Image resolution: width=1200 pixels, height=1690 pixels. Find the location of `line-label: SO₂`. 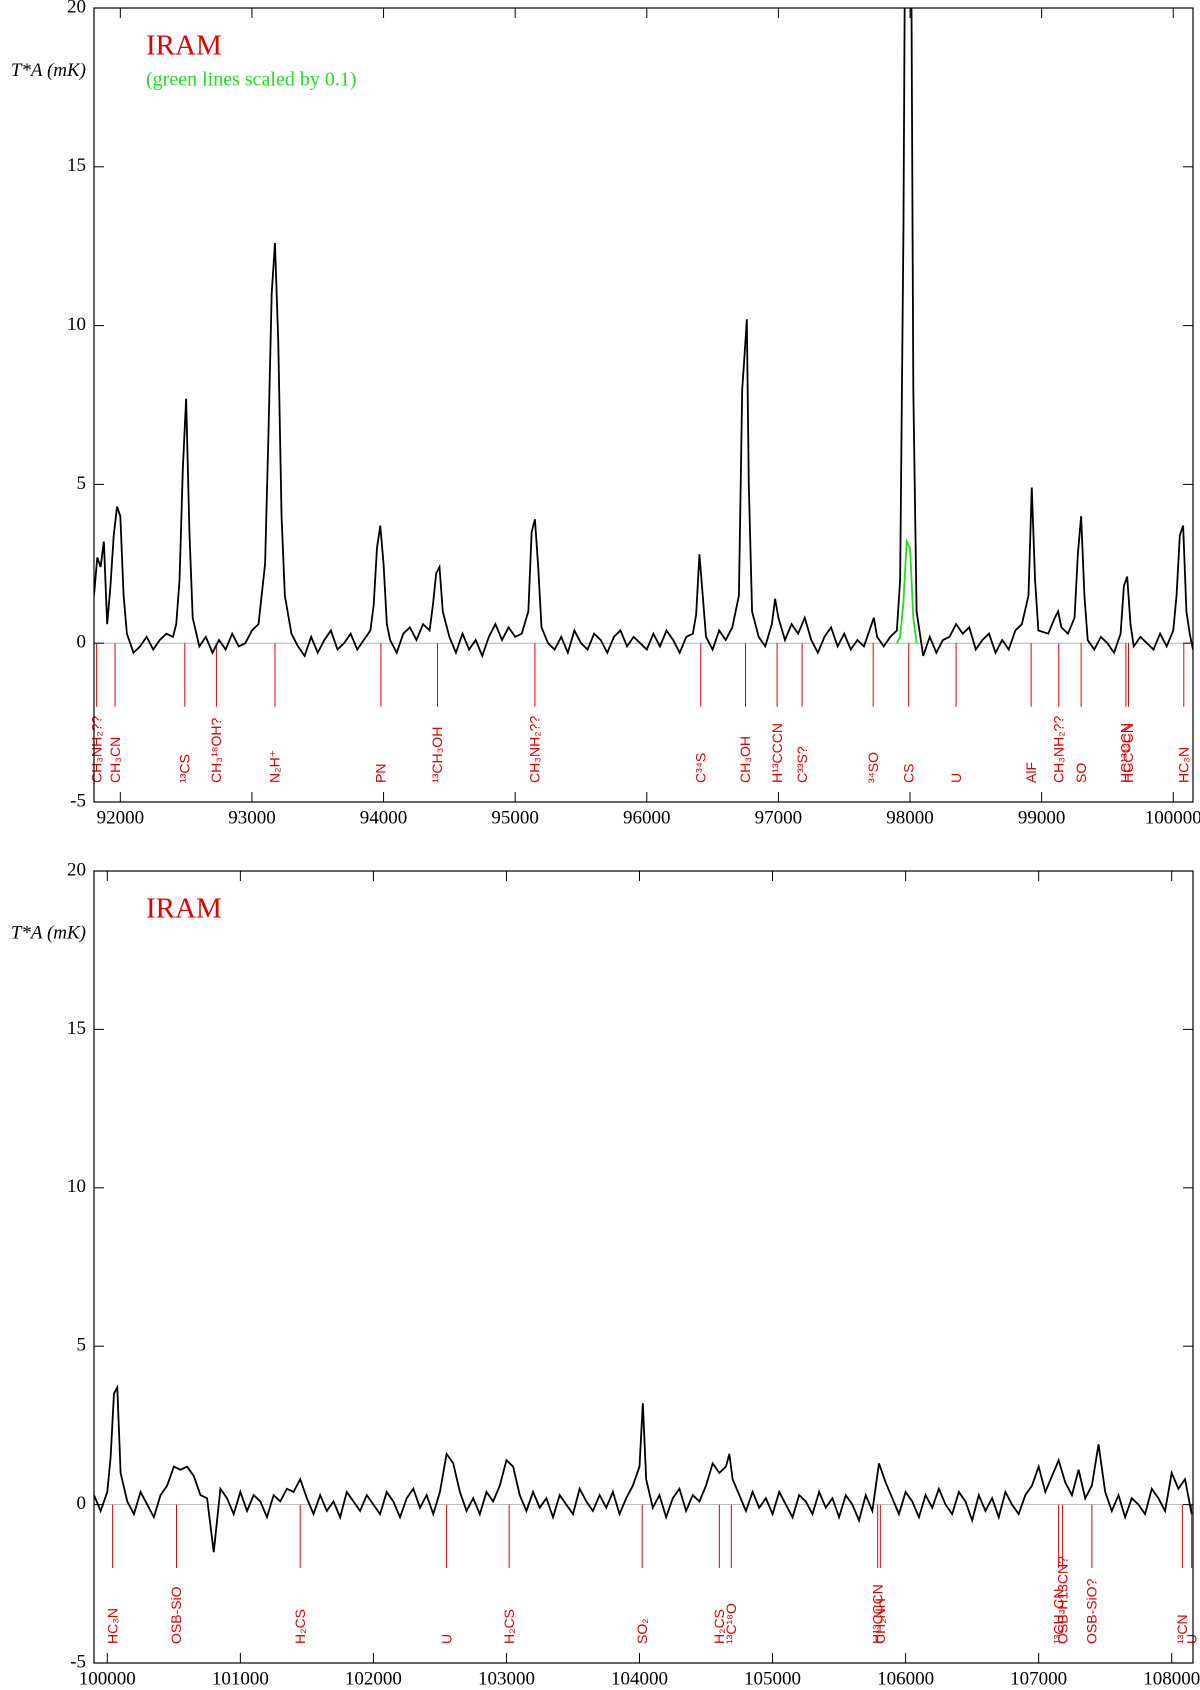

line-label: SO₂ is located at coordinates (642, 1631).